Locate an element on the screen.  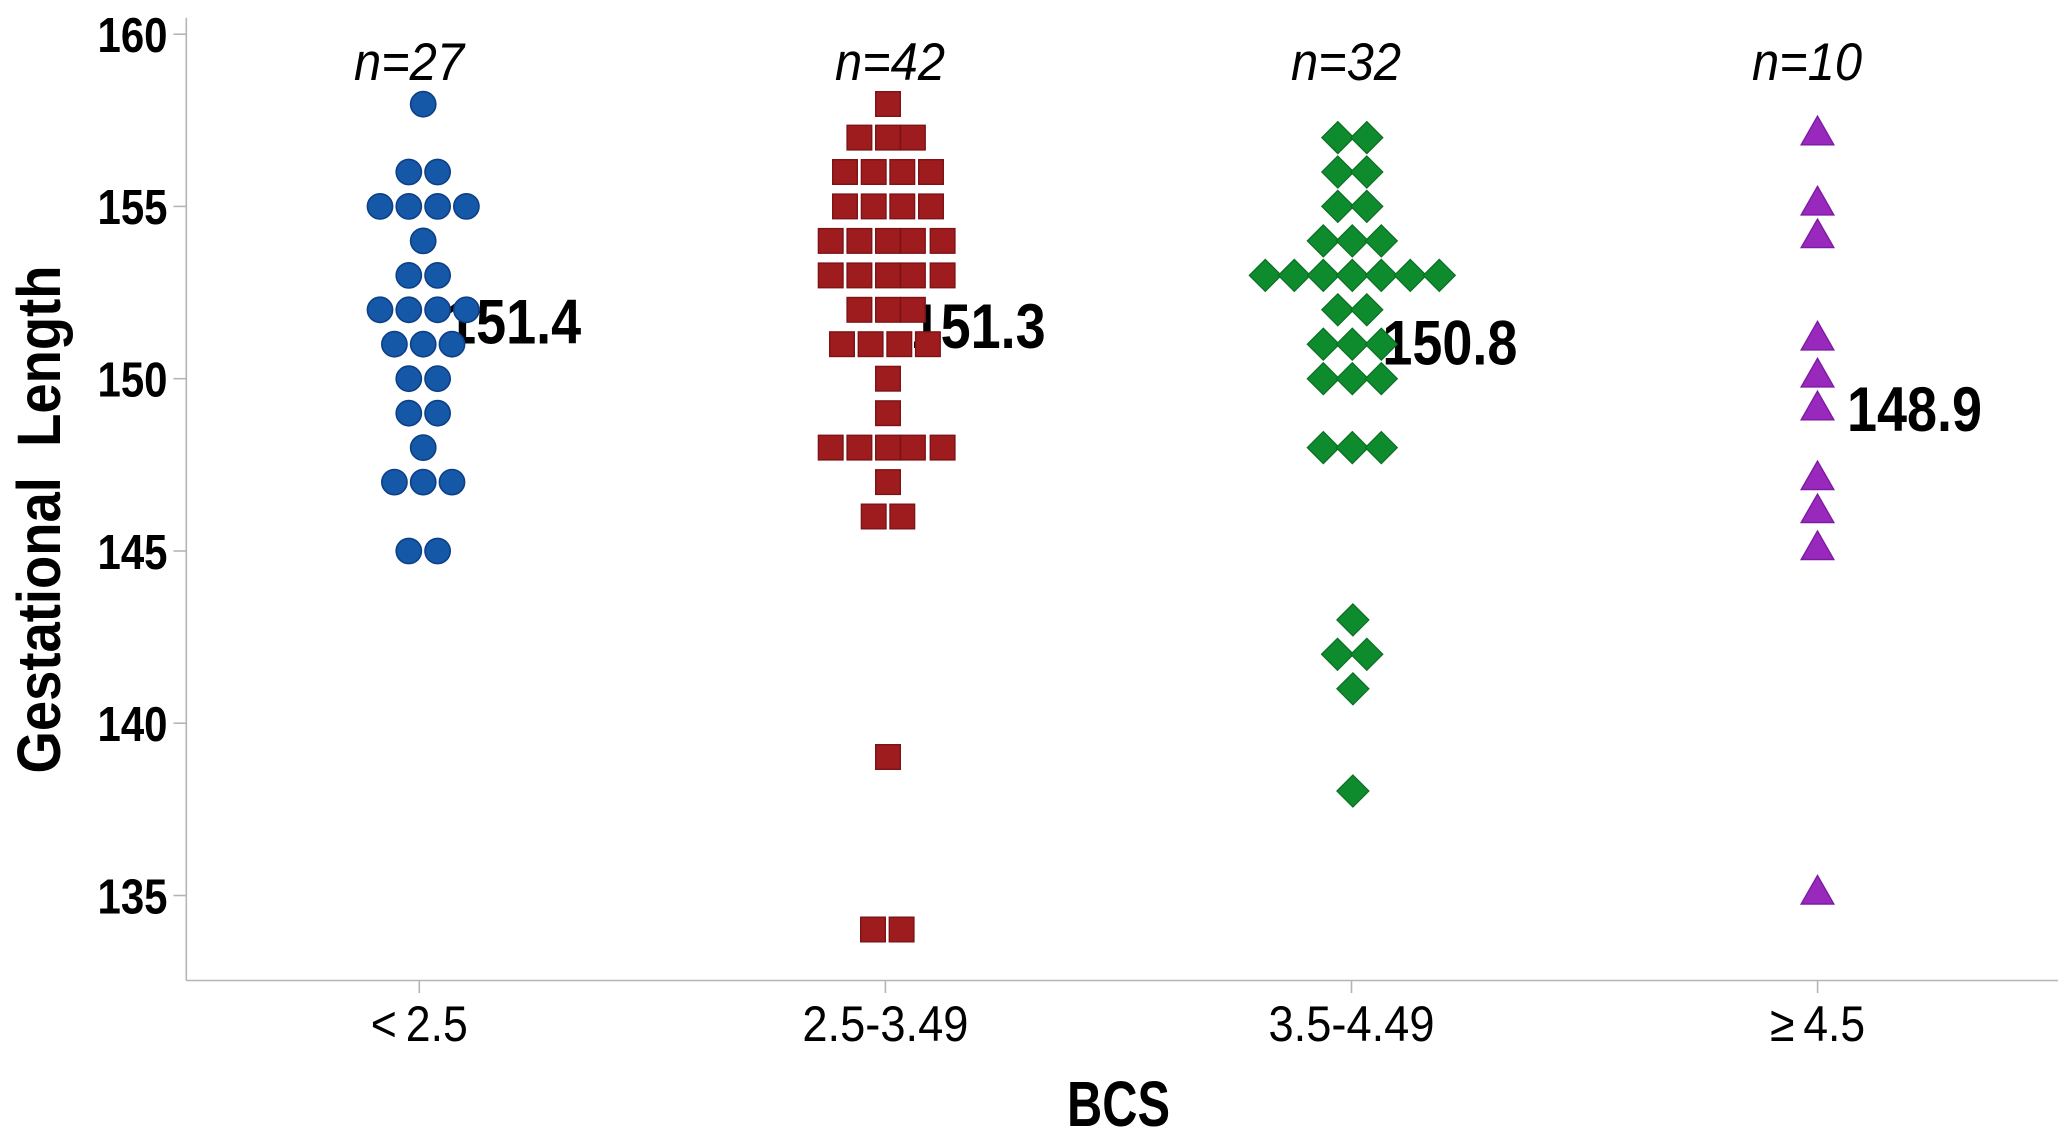
svg-text: Gestational Length is located at coordinates (39, 520).